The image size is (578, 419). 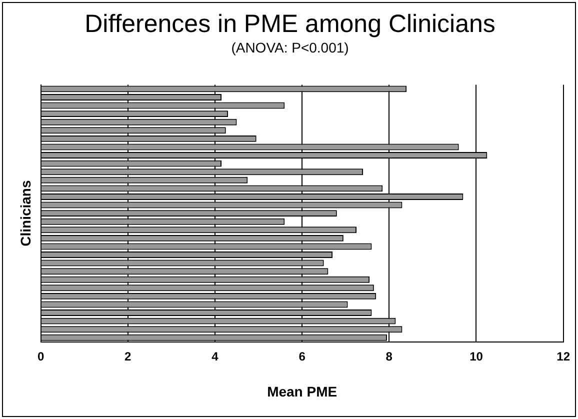 I want to click on chart-subtitle: (ANOVA: P<0.001), so click(x=290, y=47).